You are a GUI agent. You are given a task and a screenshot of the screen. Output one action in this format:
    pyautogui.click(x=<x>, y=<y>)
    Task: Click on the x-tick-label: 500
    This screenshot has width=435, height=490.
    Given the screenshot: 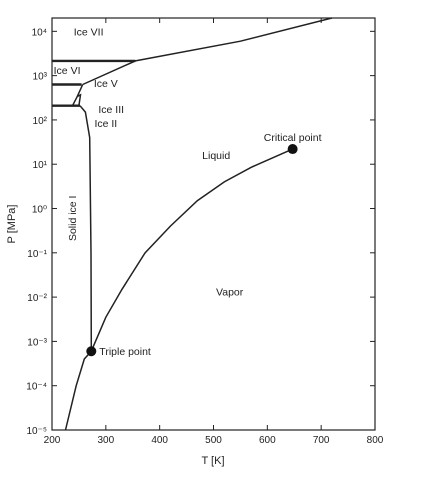 What is the action you would take?
    pyautogui.click(x=213, y=440)
    